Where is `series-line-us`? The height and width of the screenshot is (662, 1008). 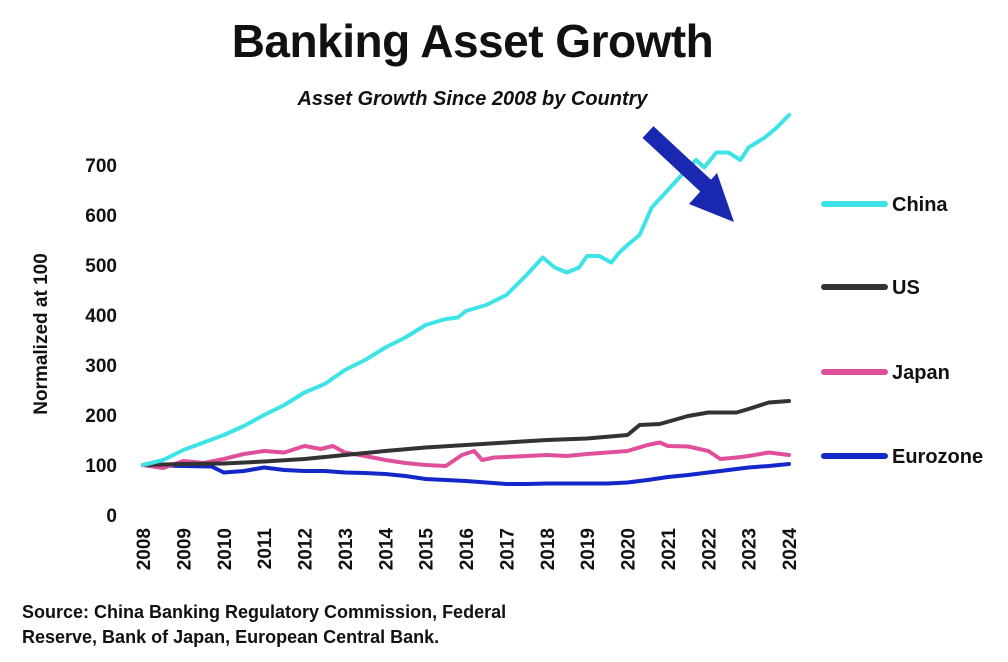 series-line-us is located at coordinates (466, 433).